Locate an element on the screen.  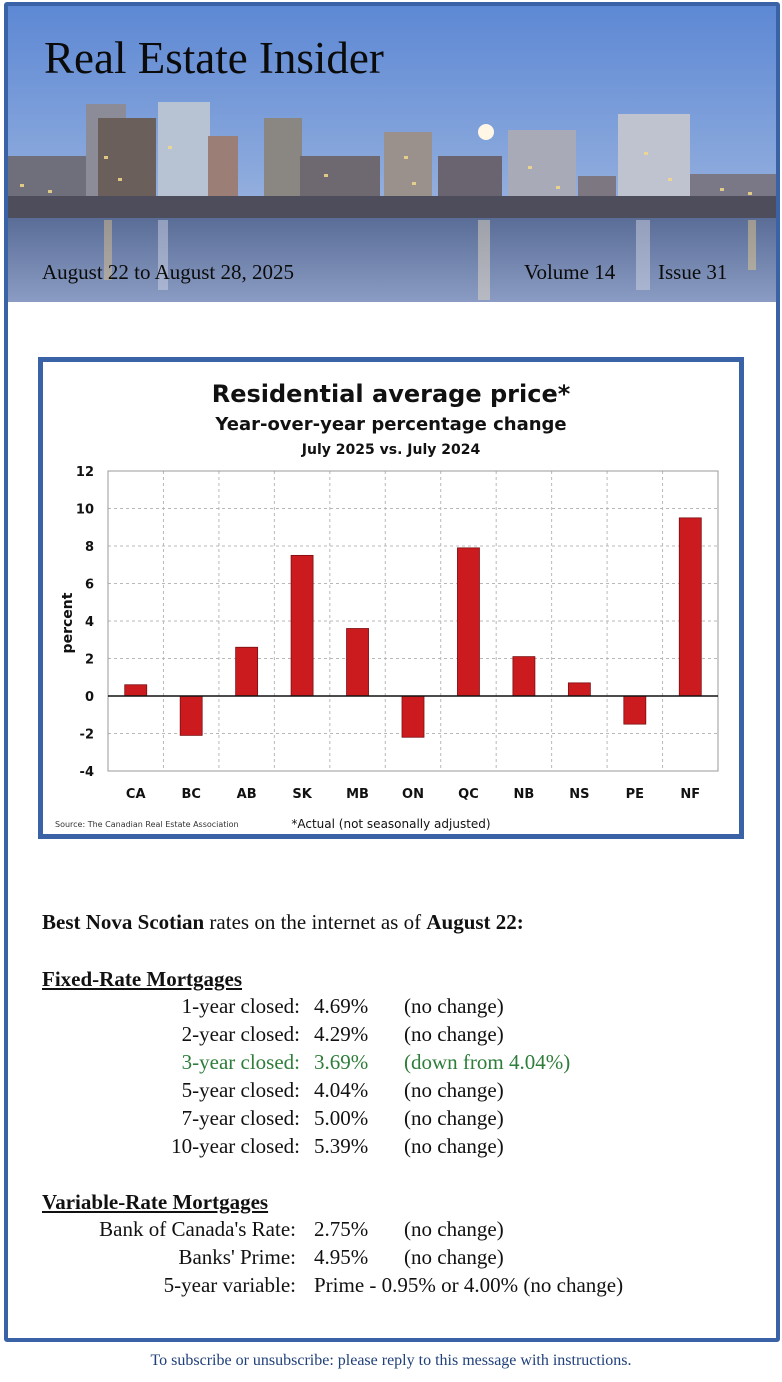
x-tick-label: BC is located at coordinates (190, 794).